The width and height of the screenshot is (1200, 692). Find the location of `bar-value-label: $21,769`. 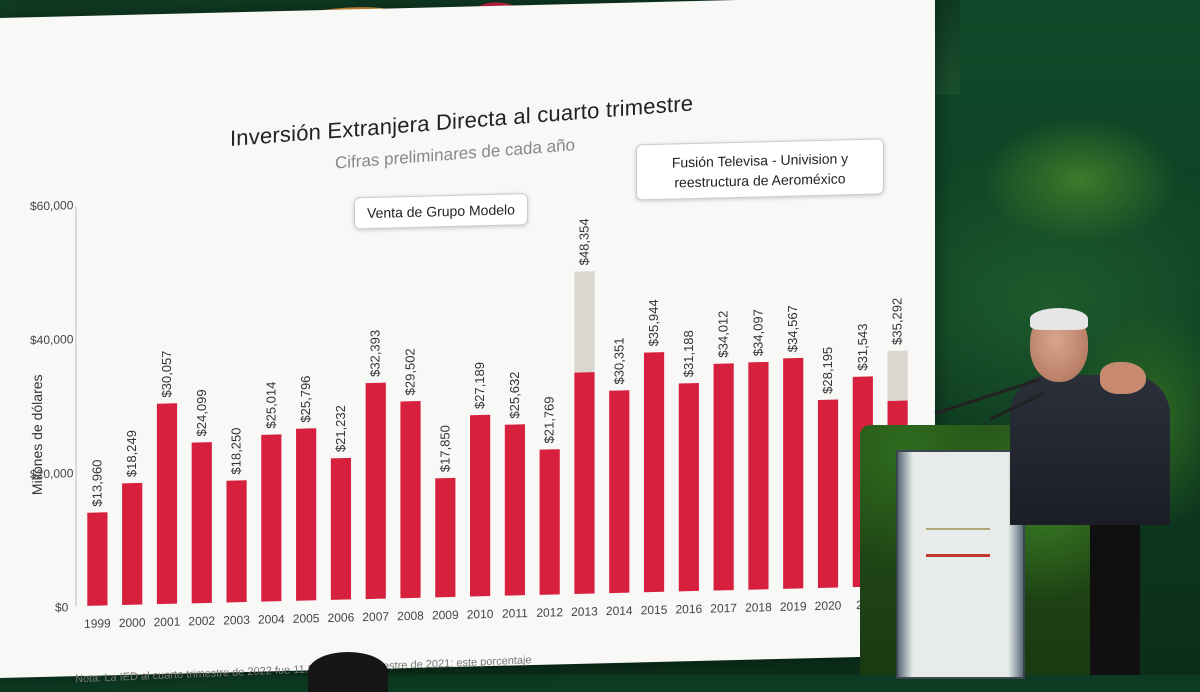

bar-value-label: $21,769 is located at coordinates (549, 419).